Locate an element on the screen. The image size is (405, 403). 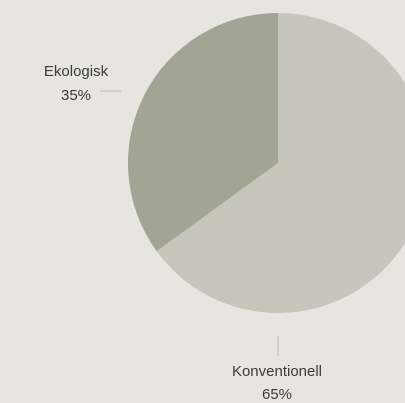
slice-name-ekologisk: Ekologisk is located at coordinates (76, 71).